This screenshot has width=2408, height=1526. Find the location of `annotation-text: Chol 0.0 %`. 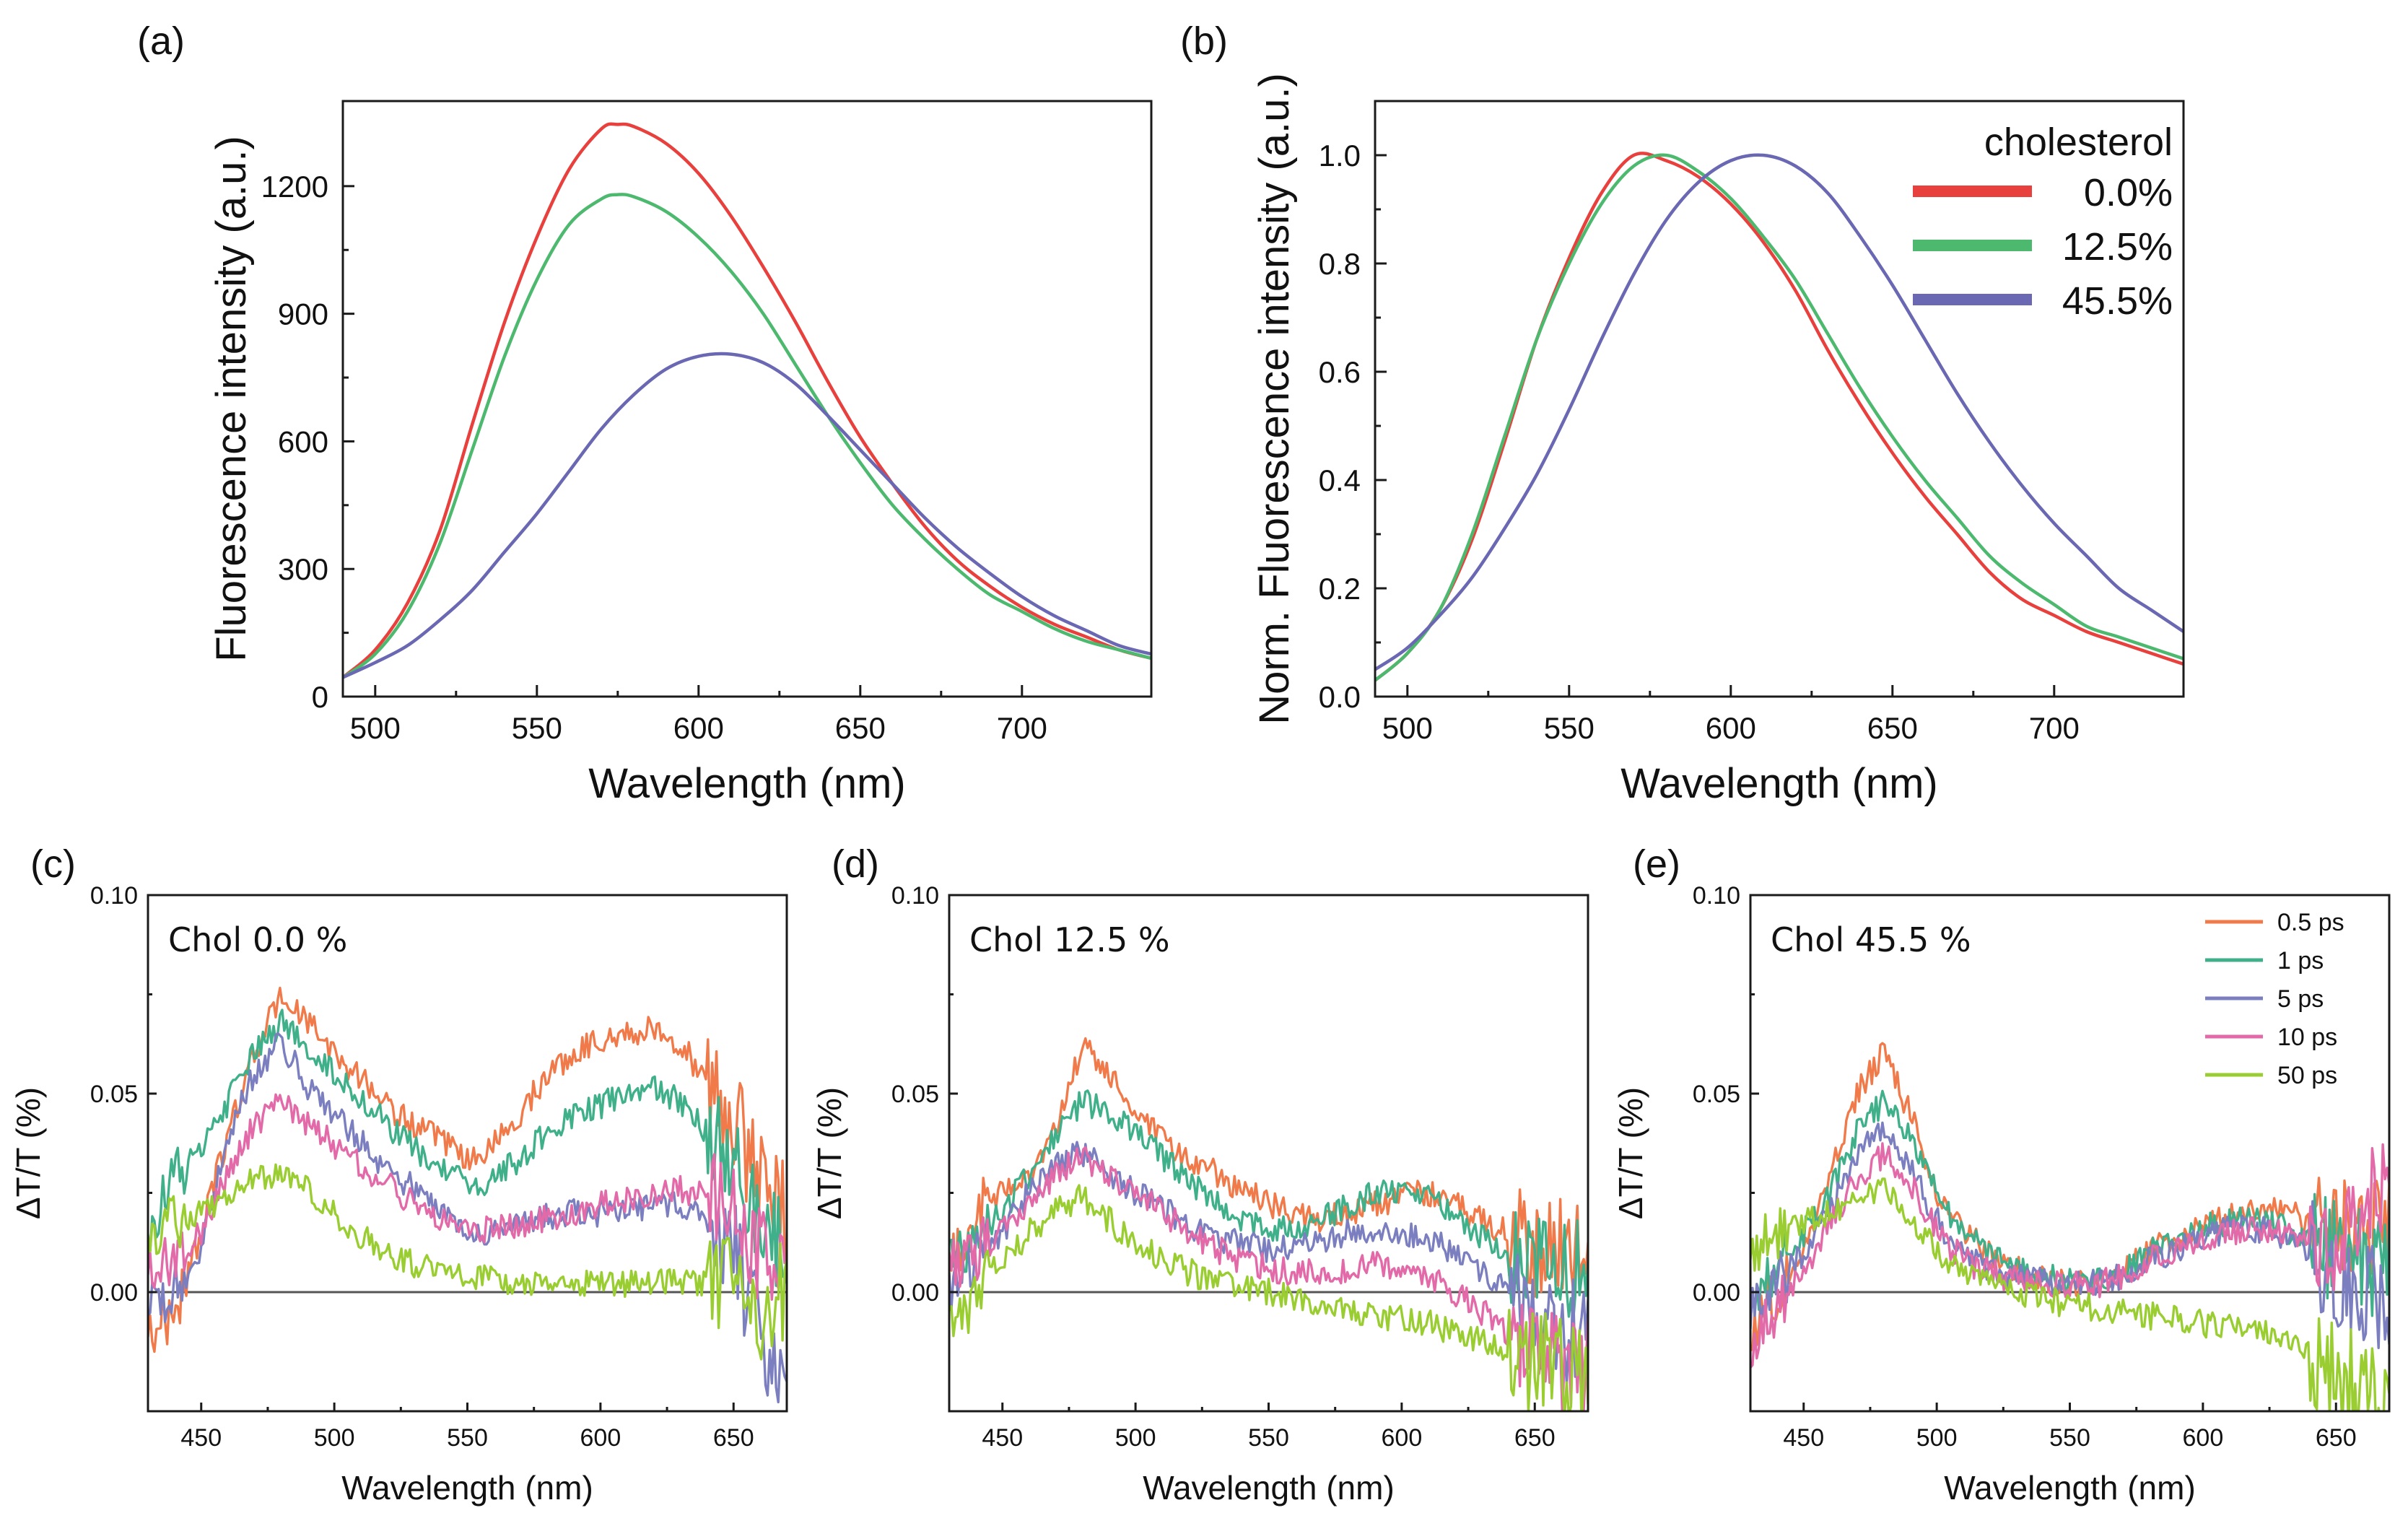

annotation-text: Chol 0.0 % is located at coordinates (257, 939).